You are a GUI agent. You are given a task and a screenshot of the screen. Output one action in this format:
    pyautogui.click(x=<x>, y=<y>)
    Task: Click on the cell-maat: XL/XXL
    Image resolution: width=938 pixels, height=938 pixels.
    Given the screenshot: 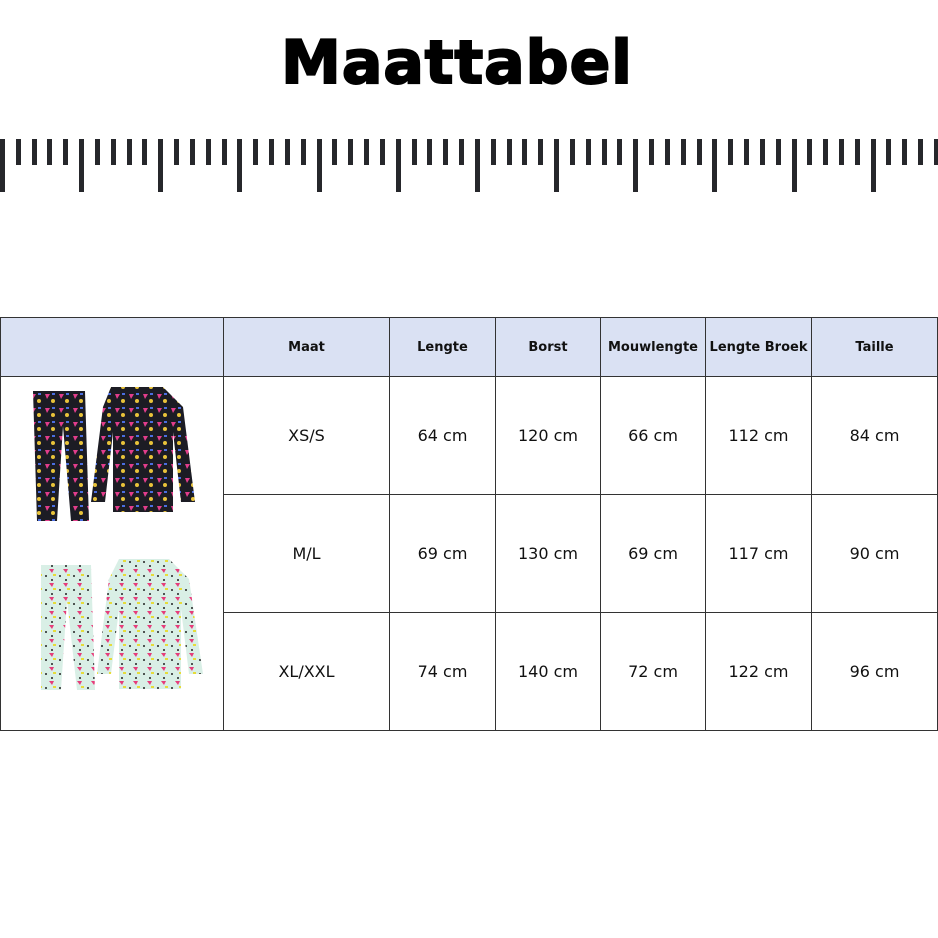 What is the action you would take?
    pyautogui.click(x=306, y=671)
    